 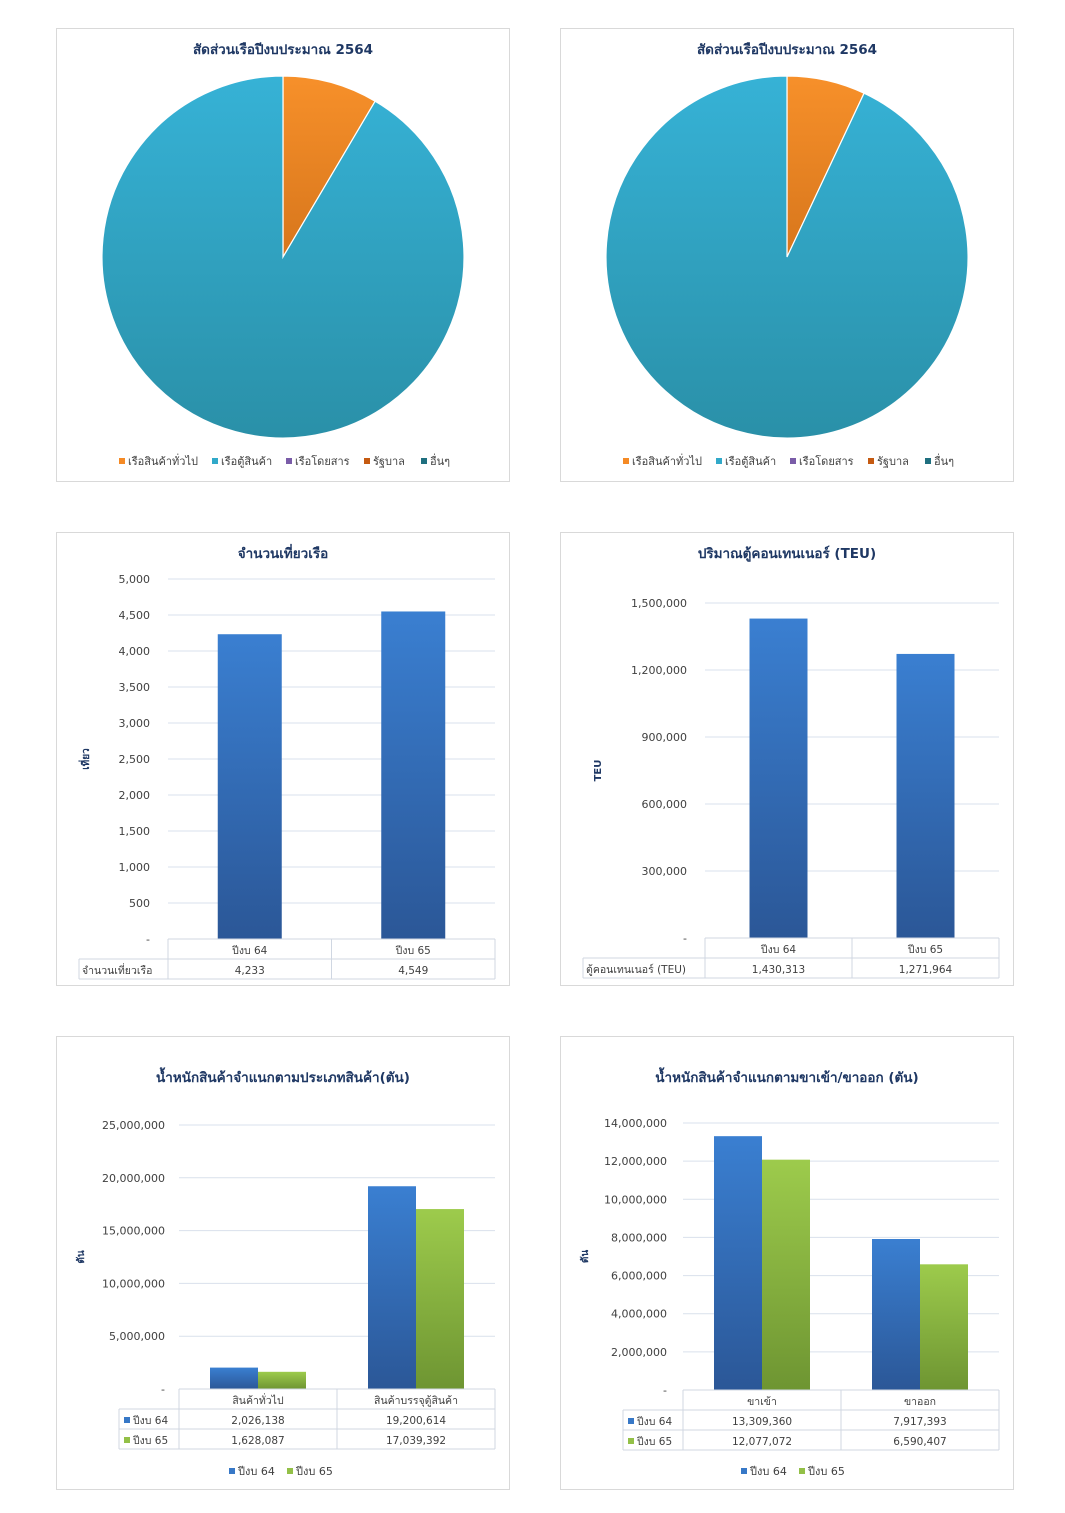 I want to click on y-tick-label: 6,000,000, so click(x=639, y=1276).